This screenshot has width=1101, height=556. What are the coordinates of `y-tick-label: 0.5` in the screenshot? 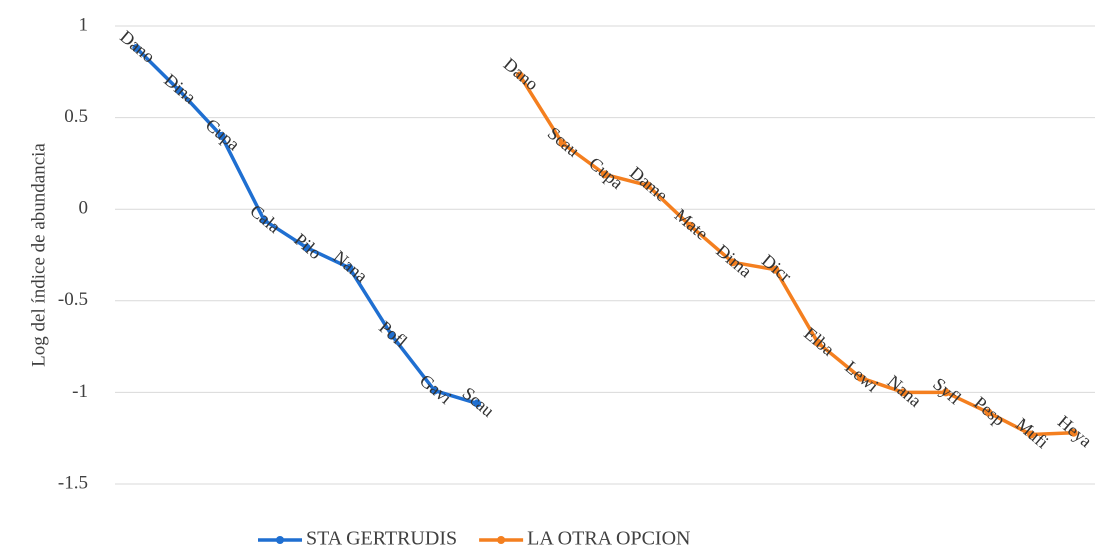 It's located at (76, 116).